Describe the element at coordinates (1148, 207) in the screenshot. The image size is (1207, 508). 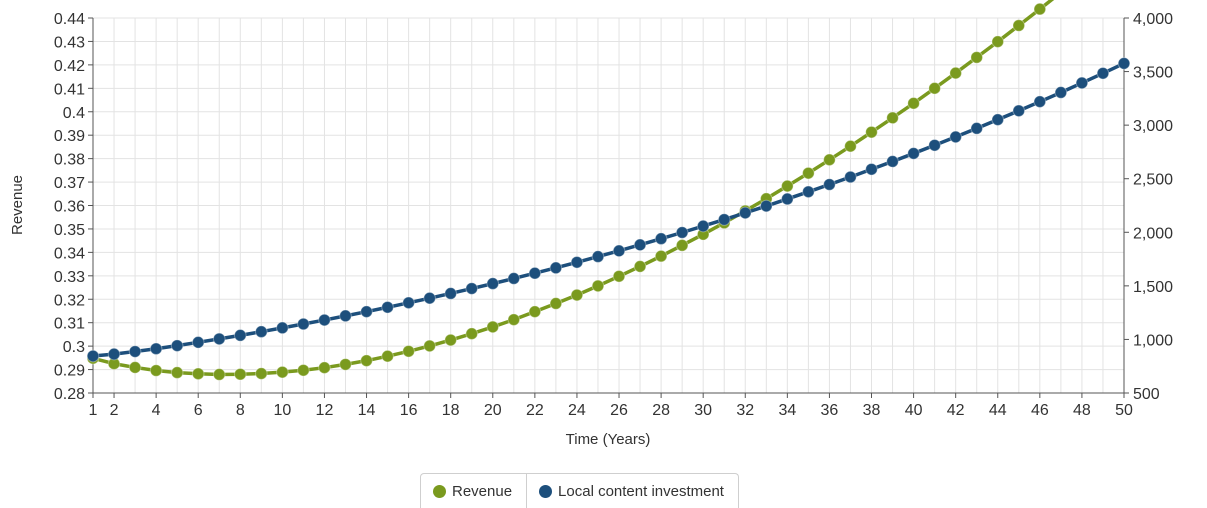
I see `right-y-axis: 500 1,000 1,500 2,000 2,500 3,000 3,500 4,000` at that location.